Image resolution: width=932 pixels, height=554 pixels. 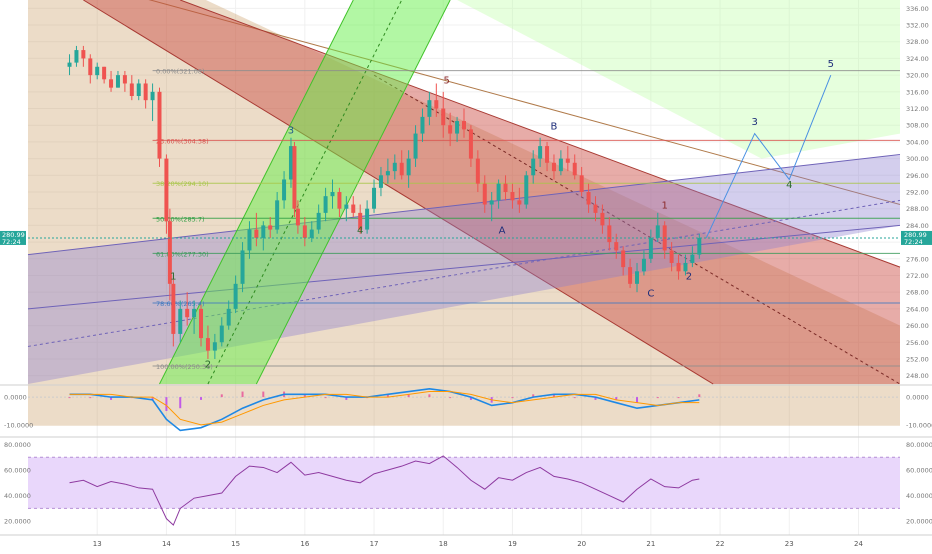 What do you see at coordinates (919, 471) in the screenshot?
I see `rsi-tick: 60.0000` at bounding box center [919, 471].